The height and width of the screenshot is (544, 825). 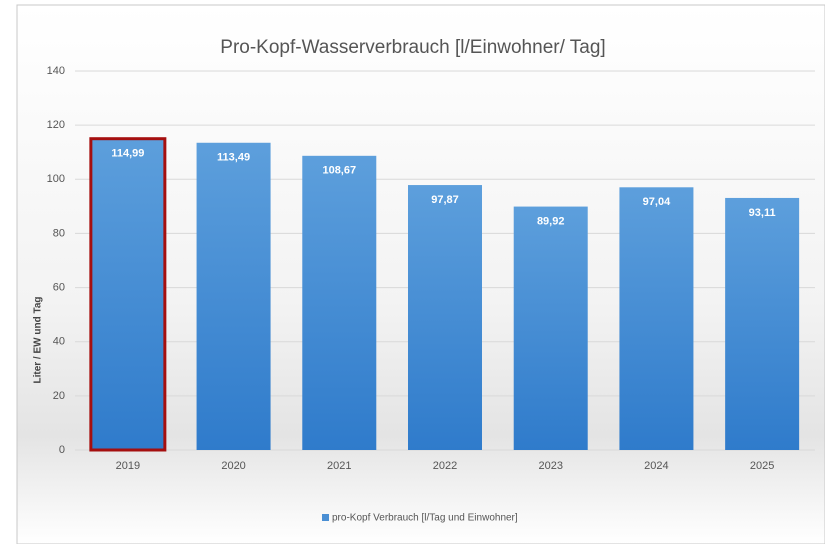 What do you see at coordinates (325, 517) in the screenshot?
I see `legend-swatch` at bounding box center [325, 517].